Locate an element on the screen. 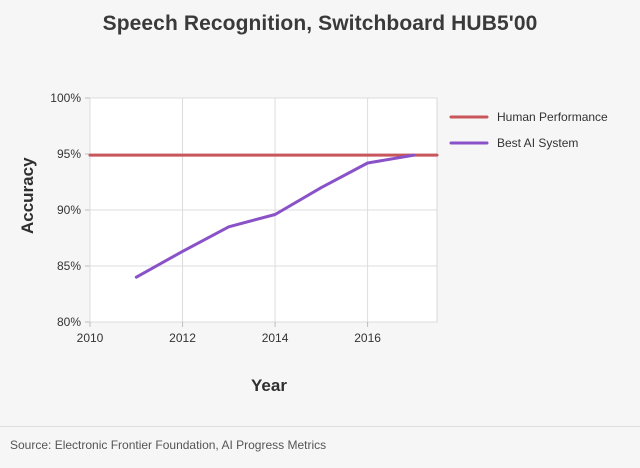  series-lines is located at coordinates (263, 216).